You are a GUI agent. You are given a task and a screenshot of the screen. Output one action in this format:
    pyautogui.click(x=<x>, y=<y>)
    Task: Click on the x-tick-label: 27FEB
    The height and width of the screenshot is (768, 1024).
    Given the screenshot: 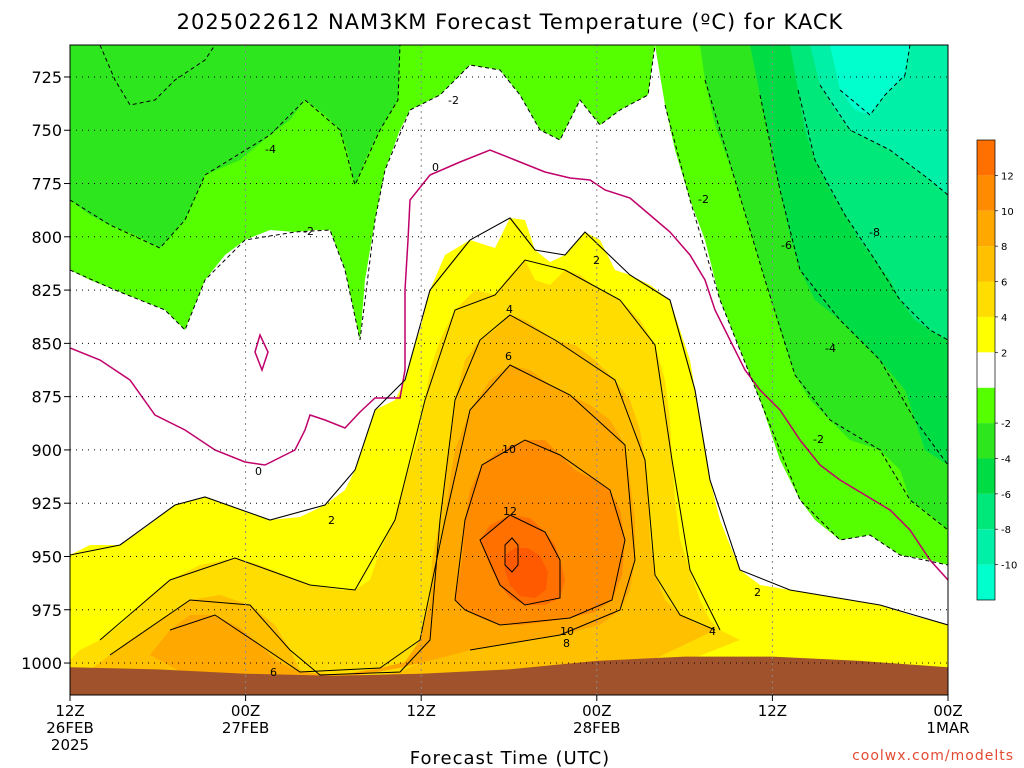 What is the action you would take?
    pyautogui.click(x=245, y=728)
    